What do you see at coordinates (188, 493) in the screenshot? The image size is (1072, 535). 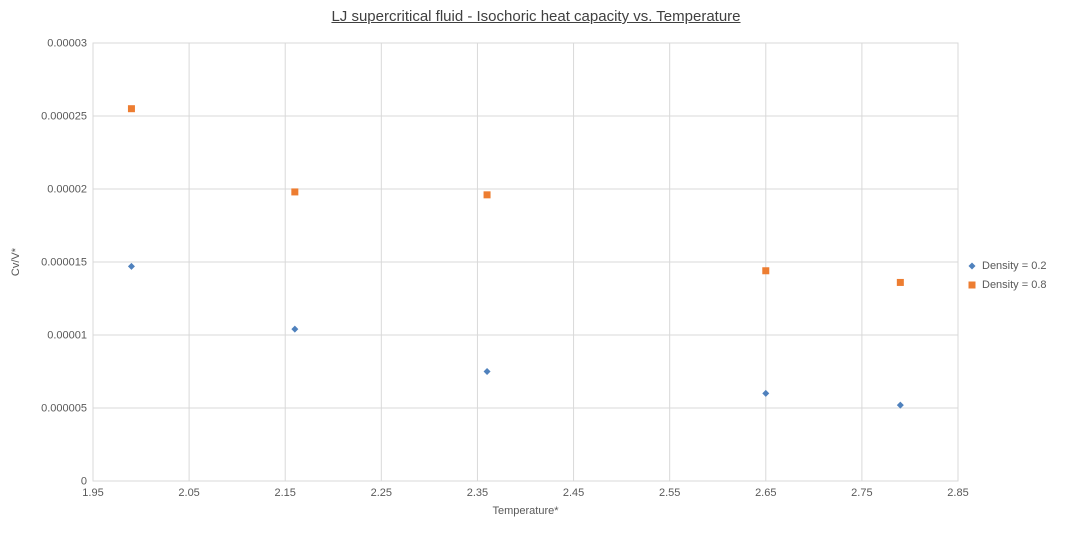 I see `x-tick-label: 2.05` at bounding box center [188, 493].